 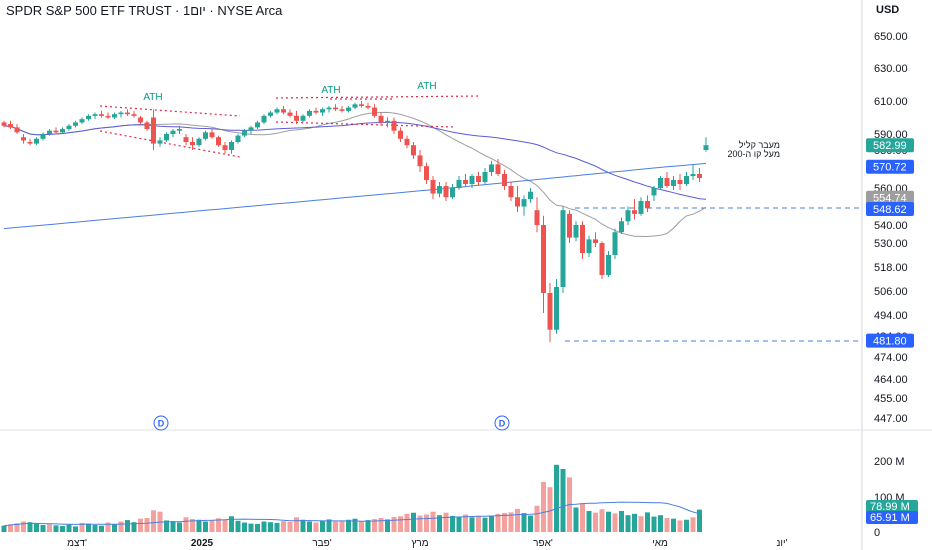 What do you see at coordinates (426, 86) in the screenshot?
I see `ath-label-2: ATH` at bounding box center [426, 86].